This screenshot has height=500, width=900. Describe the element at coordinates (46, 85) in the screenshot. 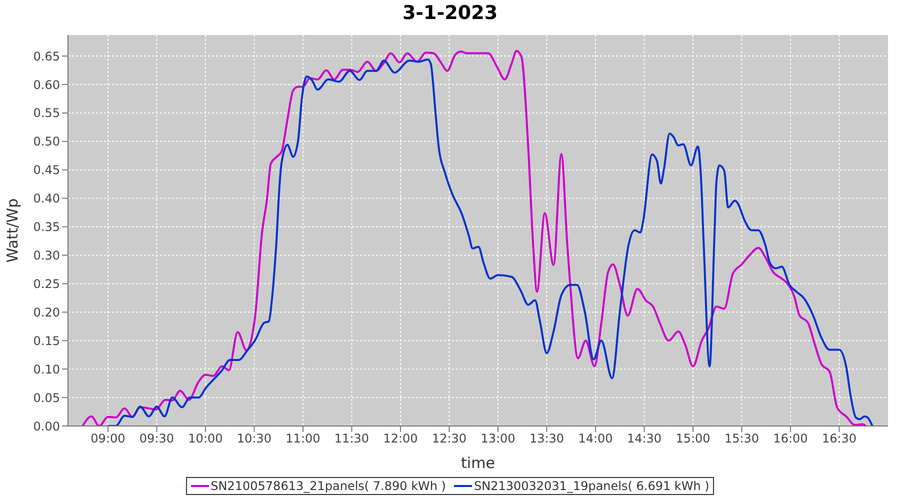

I see `y-tick-label: 0.60` at that location.